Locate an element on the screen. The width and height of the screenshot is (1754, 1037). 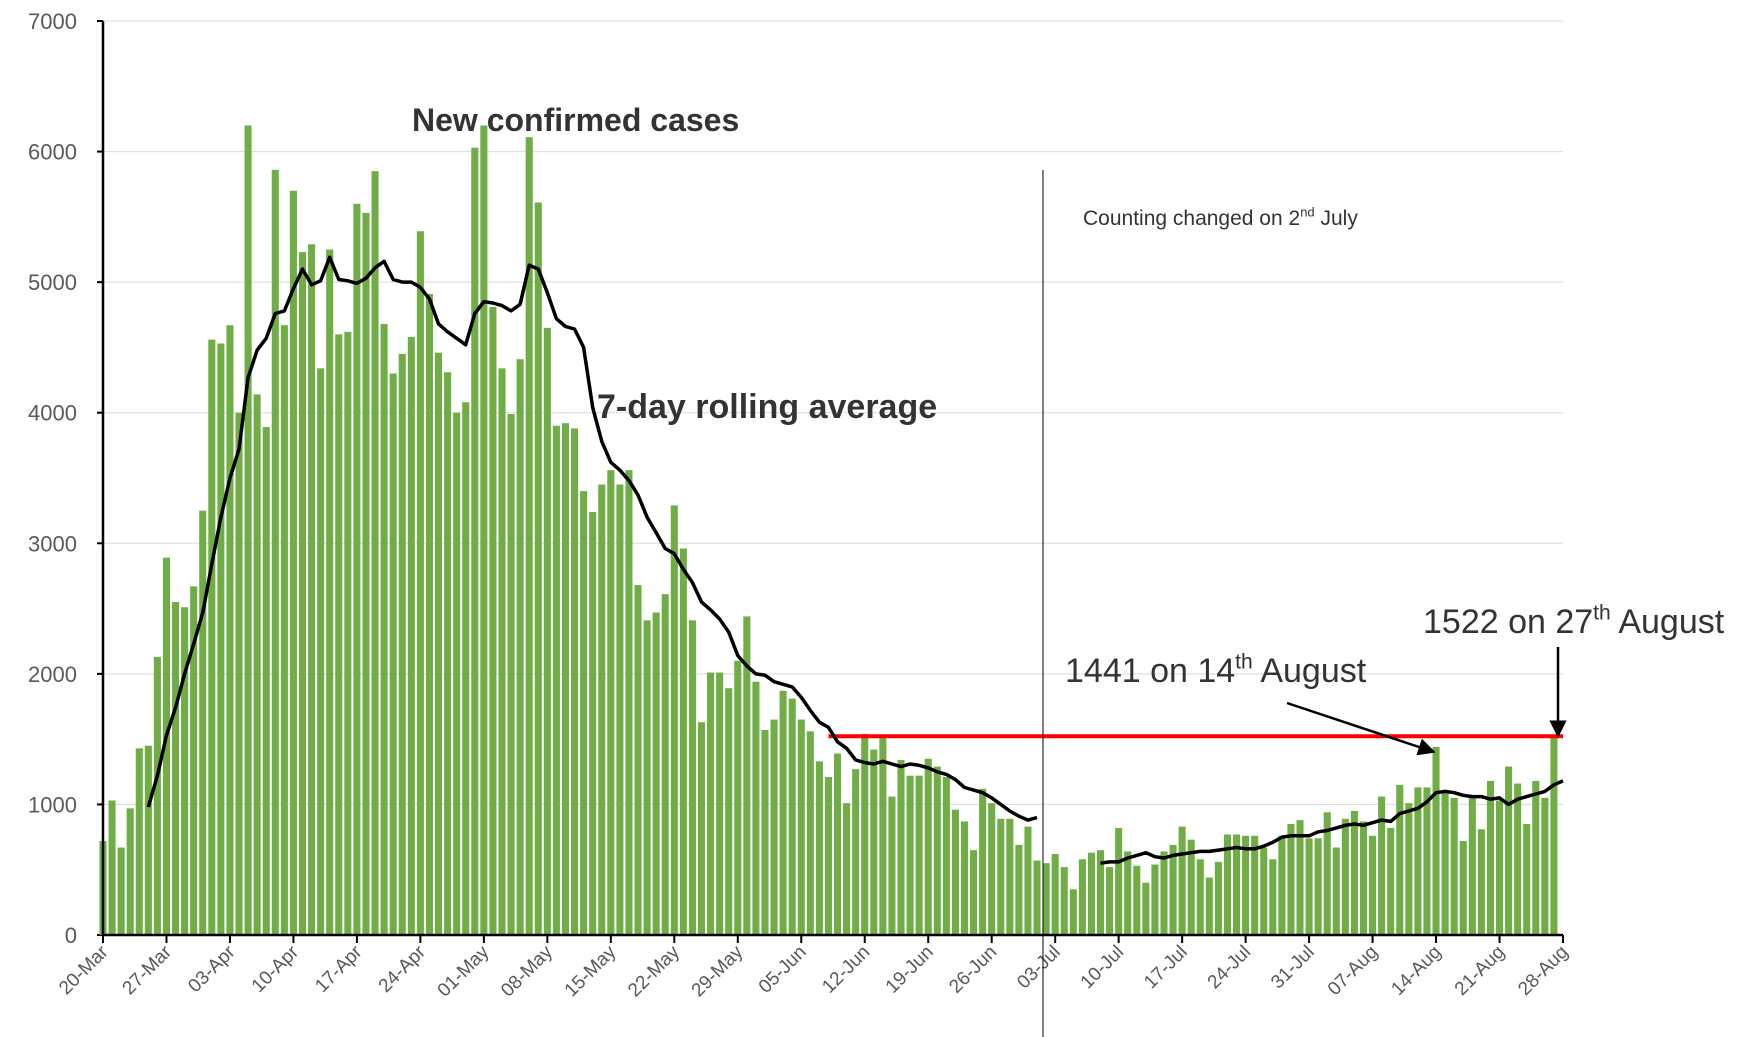
x-tick-label: 17-Jul is located at coordinates (1165, 967).